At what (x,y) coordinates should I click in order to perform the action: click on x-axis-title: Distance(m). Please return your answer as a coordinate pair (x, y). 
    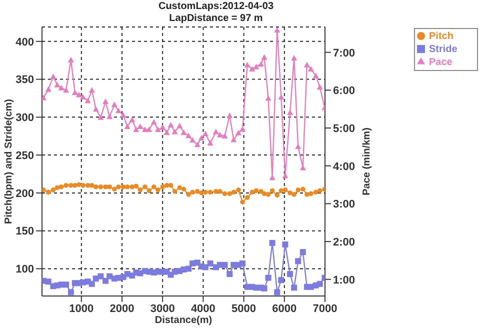
    Looking at the image, I should click on (183, 320).